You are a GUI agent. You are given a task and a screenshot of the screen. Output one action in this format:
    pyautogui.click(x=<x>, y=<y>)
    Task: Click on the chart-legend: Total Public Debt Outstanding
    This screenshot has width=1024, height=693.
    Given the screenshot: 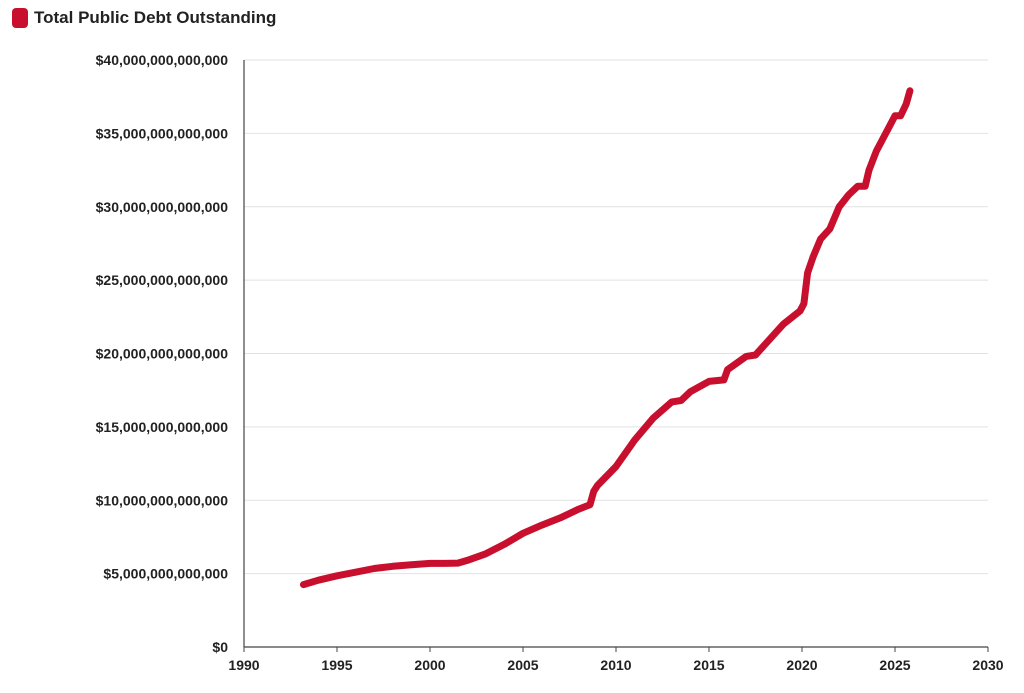 What is the action you would take?
    pyautogui.click(x=144, y=18)
    